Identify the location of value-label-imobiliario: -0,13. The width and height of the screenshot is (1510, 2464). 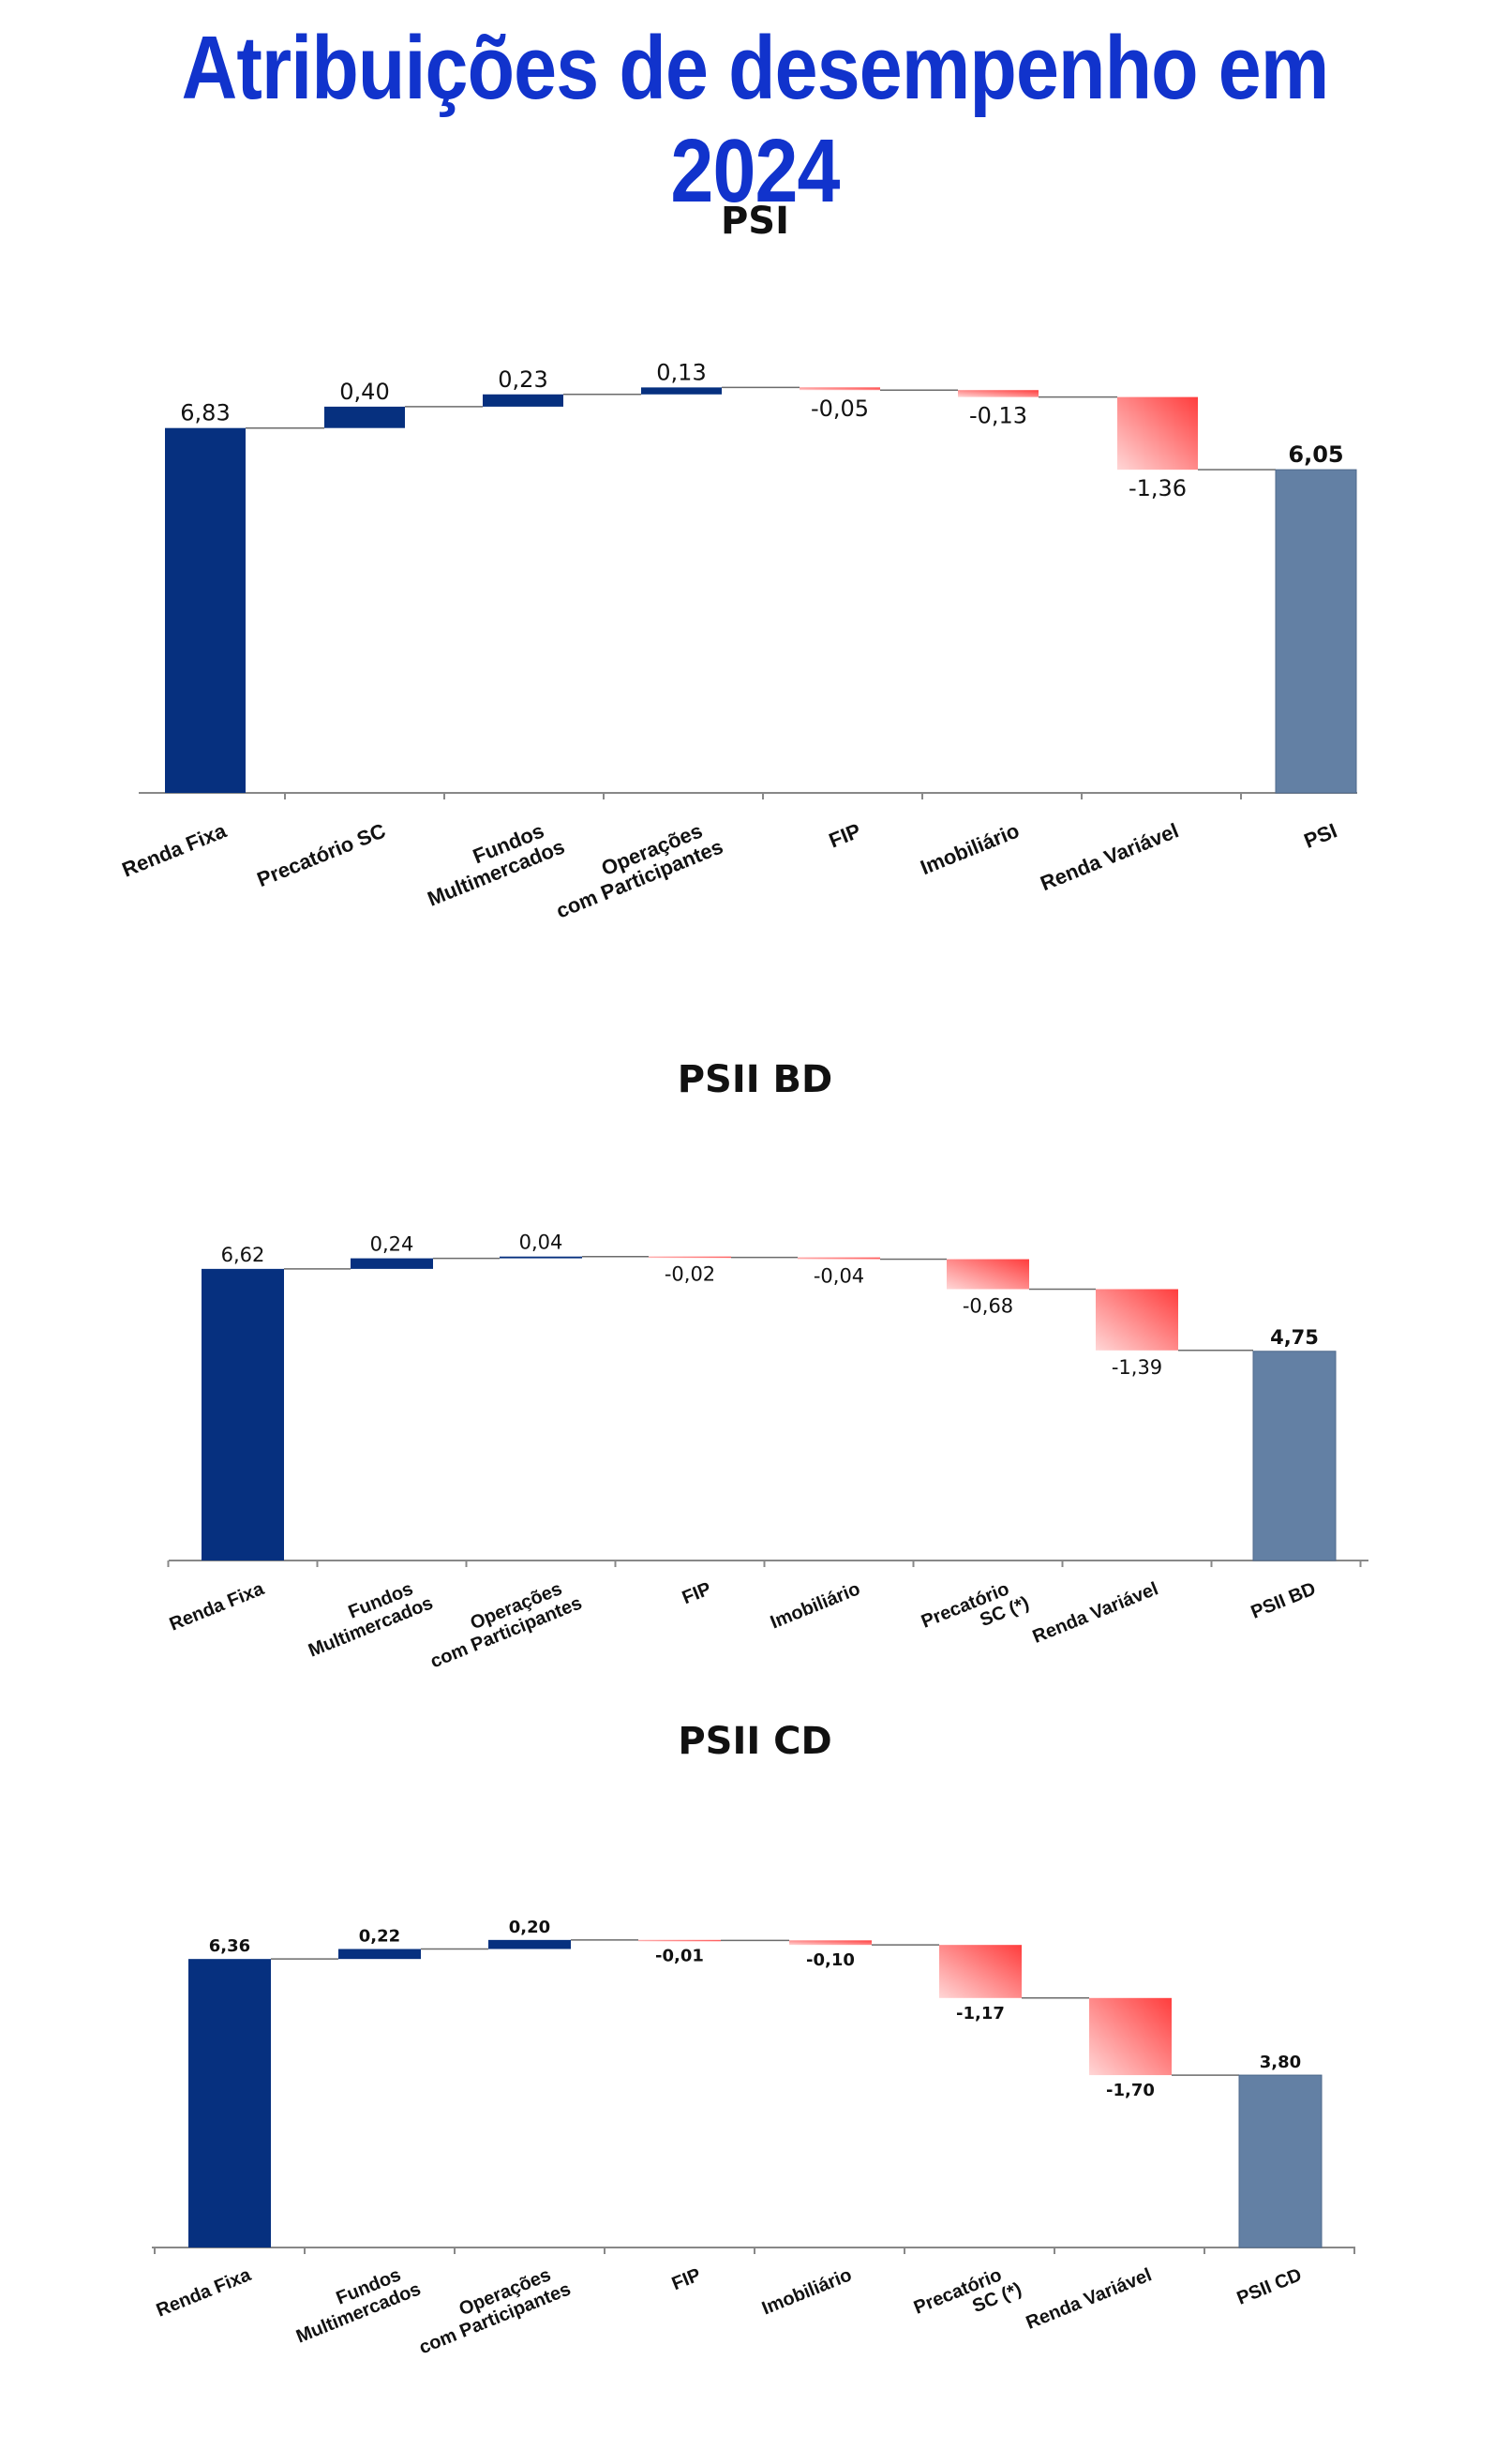
(998, 416).